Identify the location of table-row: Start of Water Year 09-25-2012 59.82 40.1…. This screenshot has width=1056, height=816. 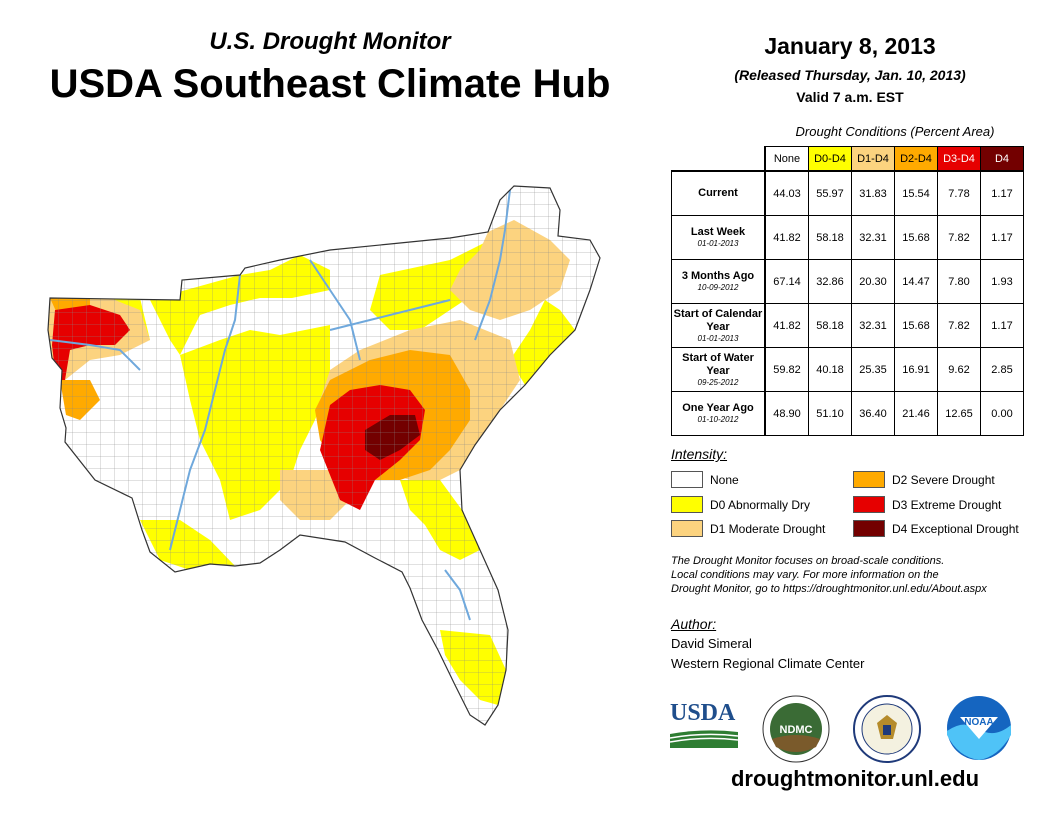
(847, 369).